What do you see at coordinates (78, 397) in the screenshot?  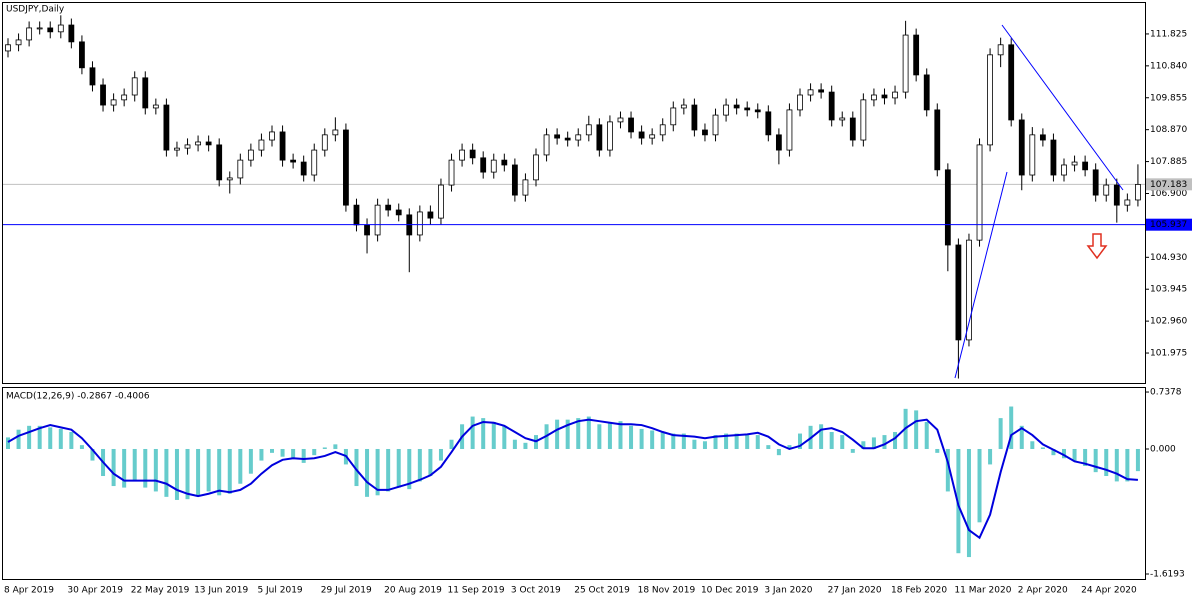 I see `indicator-label: MACD(12,26,9) -0.2867 -0.4006` at bounding box center [78, 397].